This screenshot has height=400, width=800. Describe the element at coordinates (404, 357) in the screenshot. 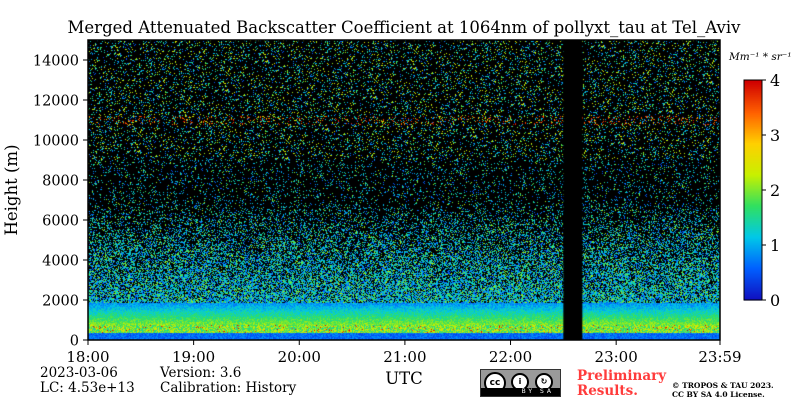

I see `x-tick-label: 21:00` at that location.